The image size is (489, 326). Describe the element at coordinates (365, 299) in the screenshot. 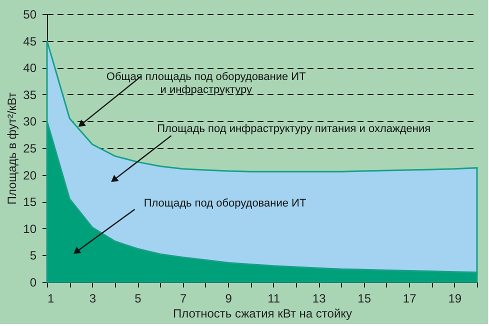

I see `x-tick-label: 15` at that location.